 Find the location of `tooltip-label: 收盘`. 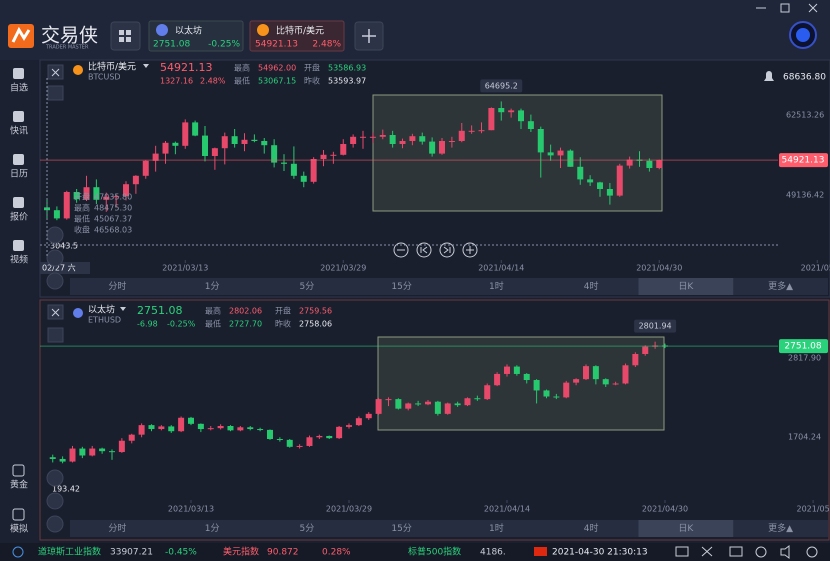

tooltip-label: 收盘 is located at coordinates (82, 230).